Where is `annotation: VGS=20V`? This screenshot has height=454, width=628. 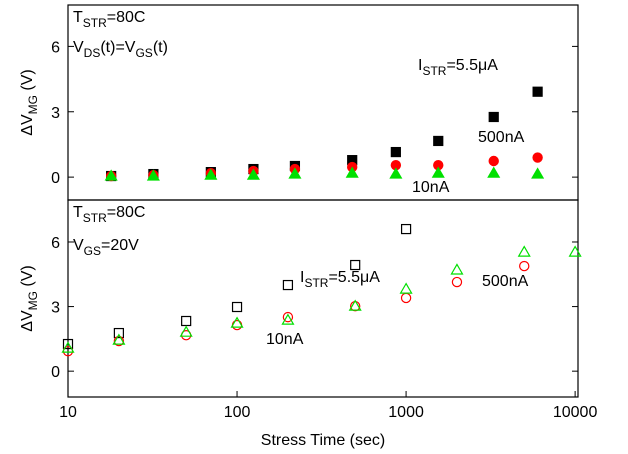 annotation: VGS=20V is located at coordinates (106, 247).